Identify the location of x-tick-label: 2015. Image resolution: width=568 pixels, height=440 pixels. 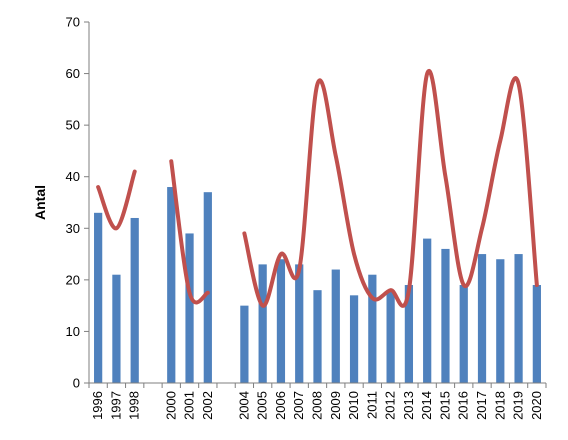
(444, 405).